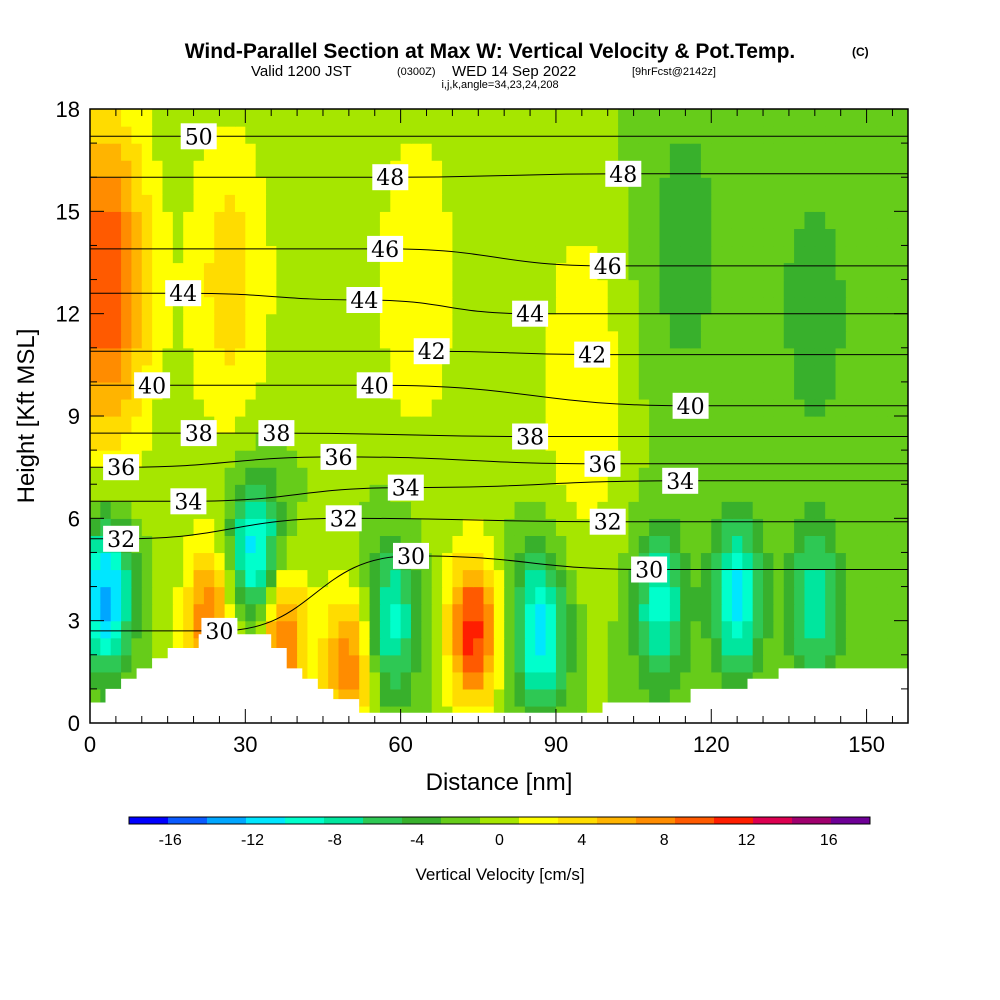 Image resolution: width=1000 pixels, height=1000 pixels. Describe the element at coordinates (530, 314) in the screenshot. I see `theta-contour-label: 44` at that location.